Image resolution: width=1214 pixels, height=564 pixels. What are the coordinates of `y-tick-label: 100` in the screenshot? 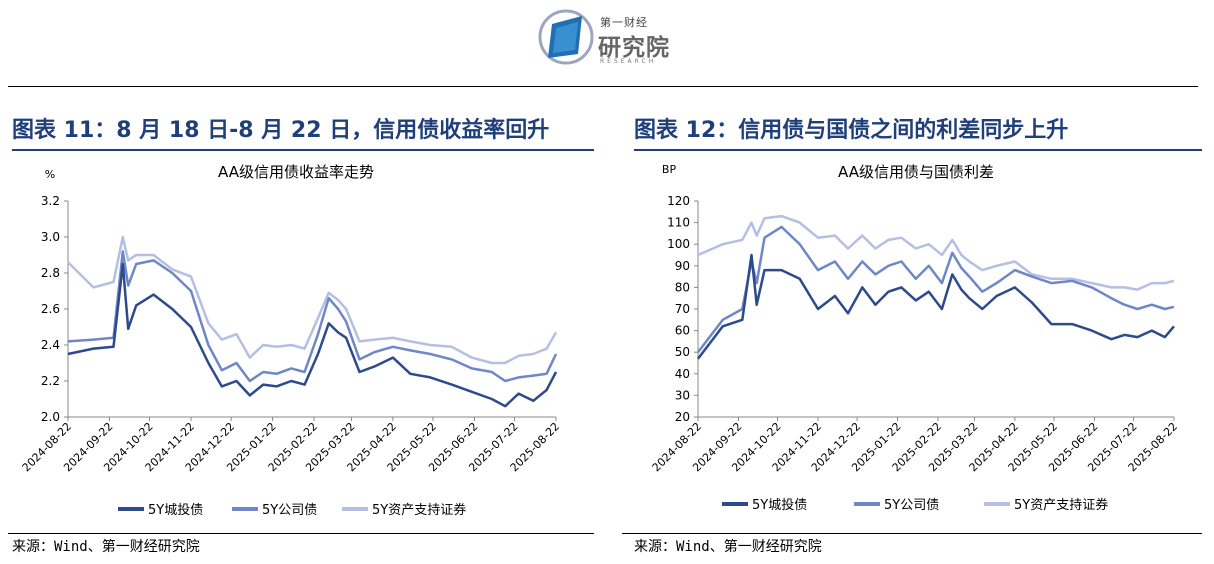 It's located at (678, 244).